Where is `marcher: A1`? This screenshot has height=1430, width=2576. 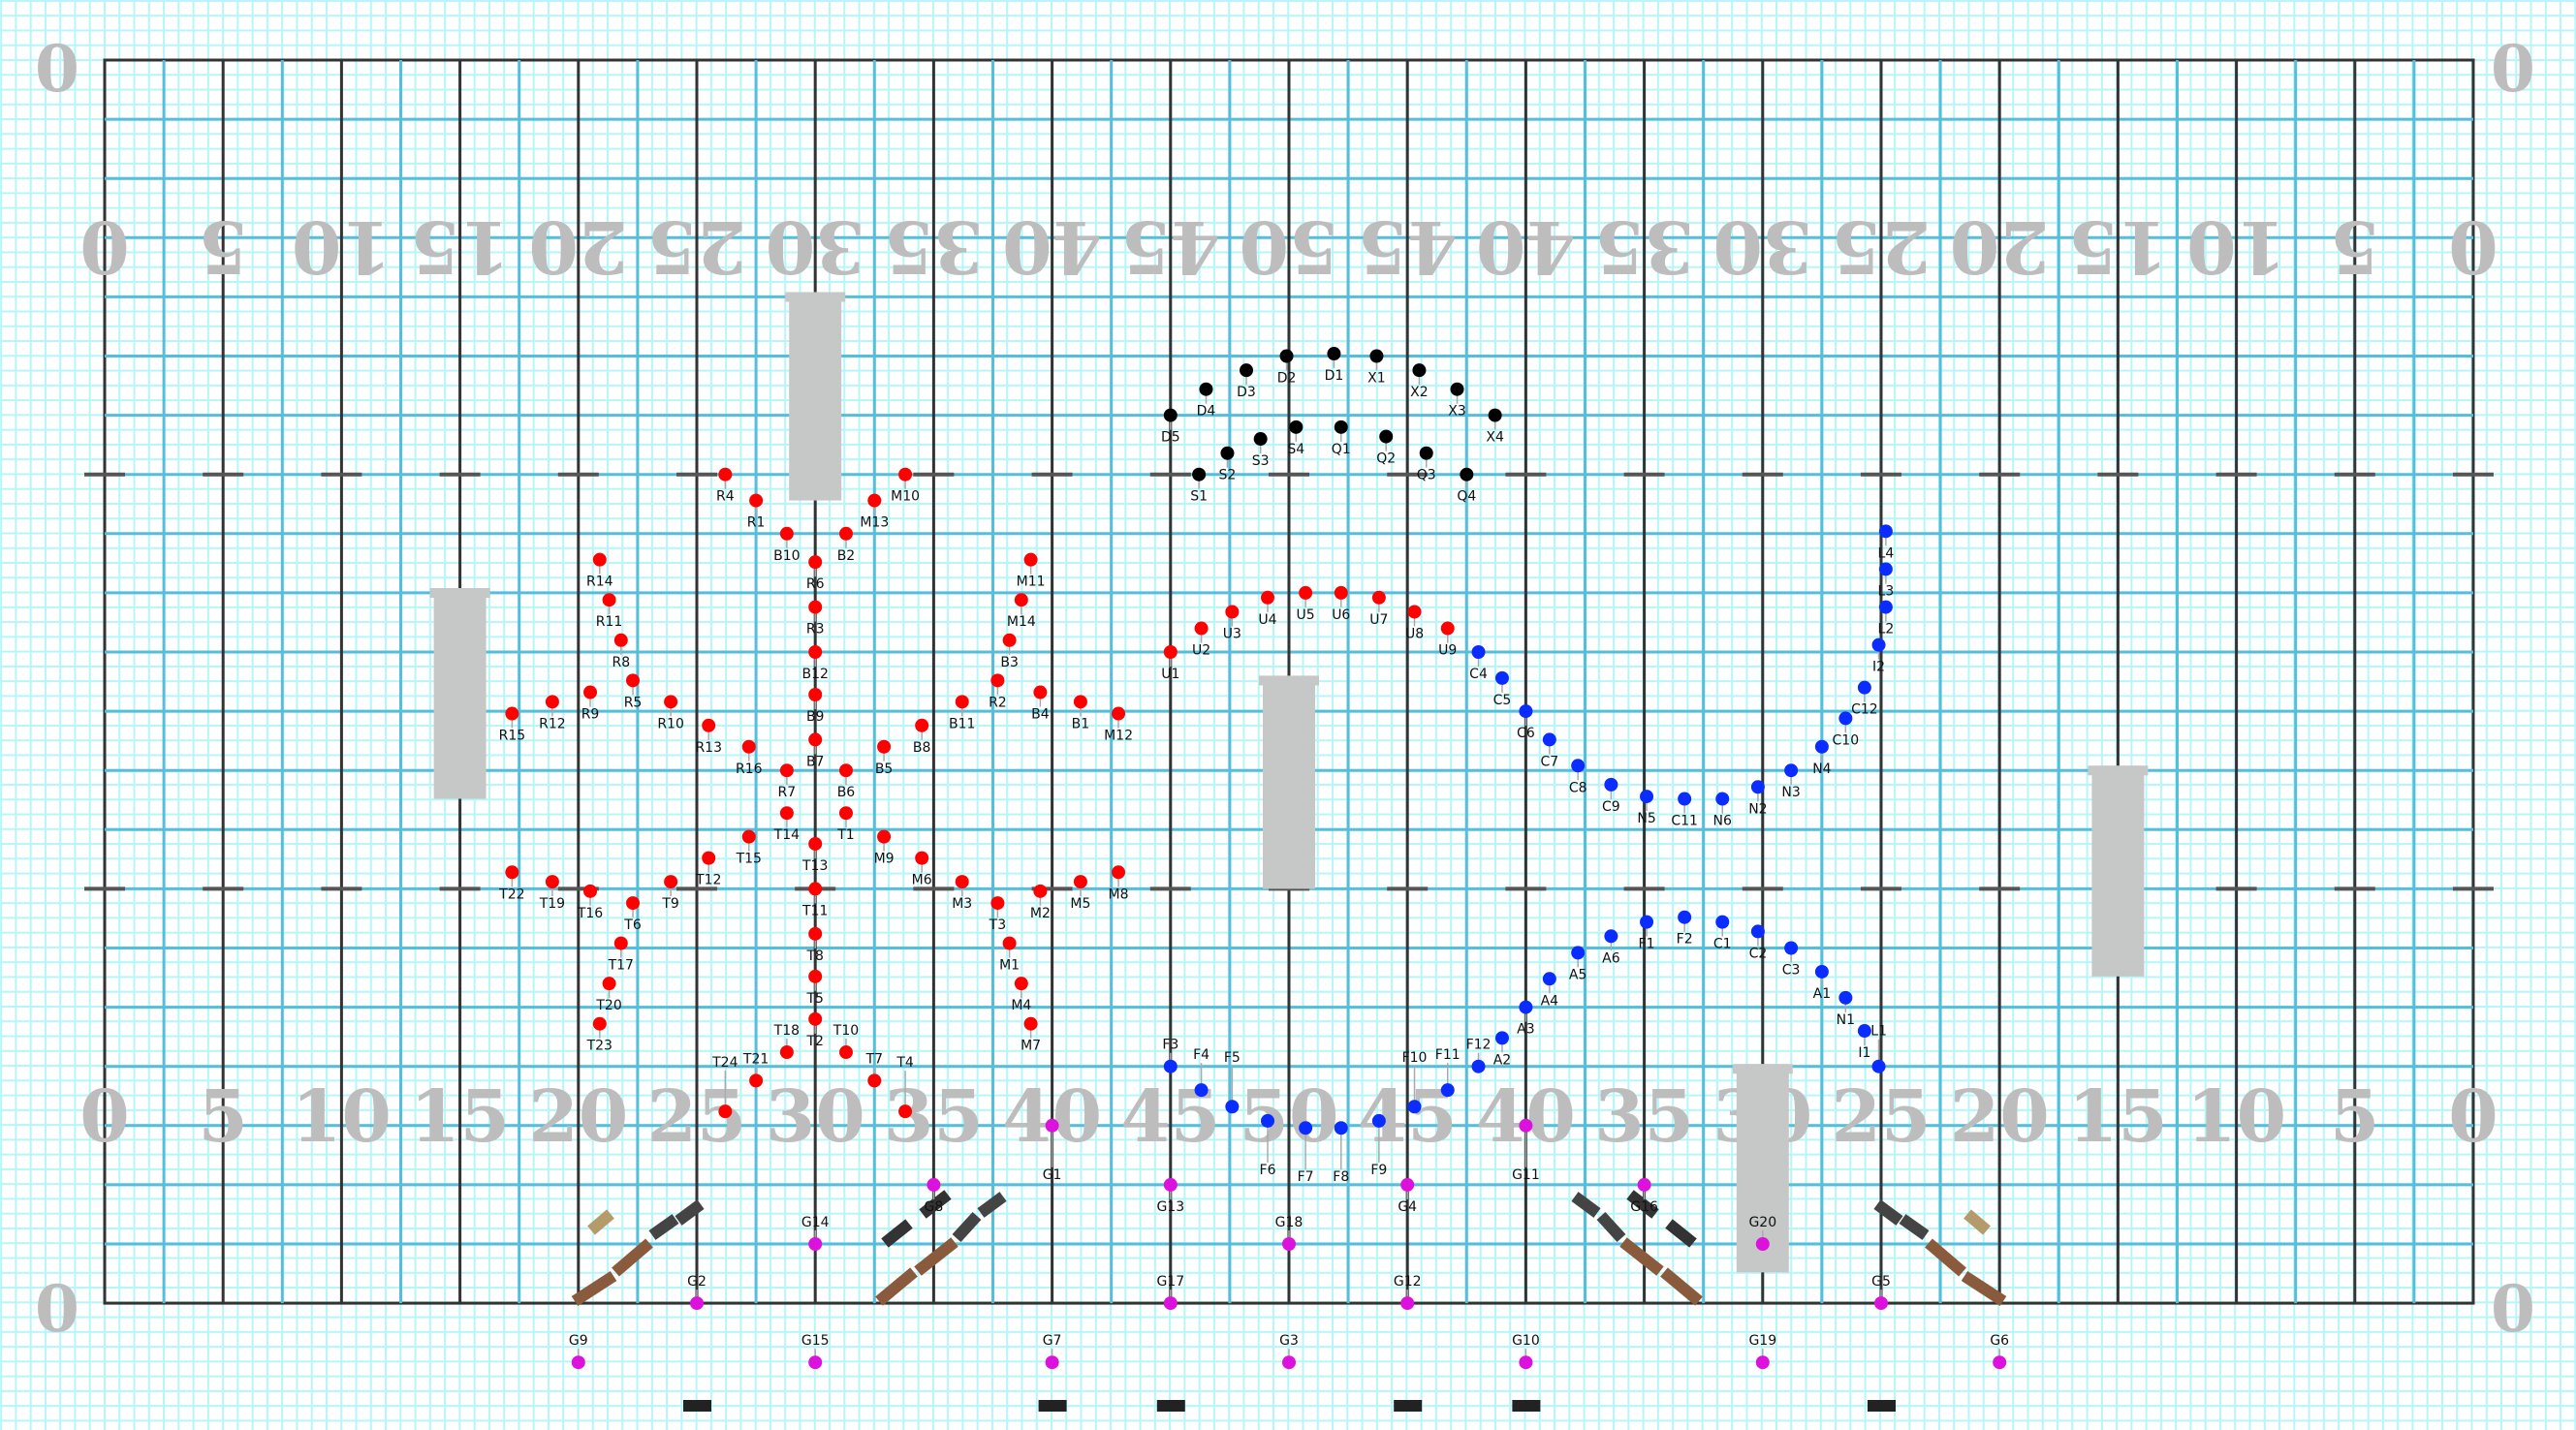 marcher: A1 is located at coordinates (1822, 983).